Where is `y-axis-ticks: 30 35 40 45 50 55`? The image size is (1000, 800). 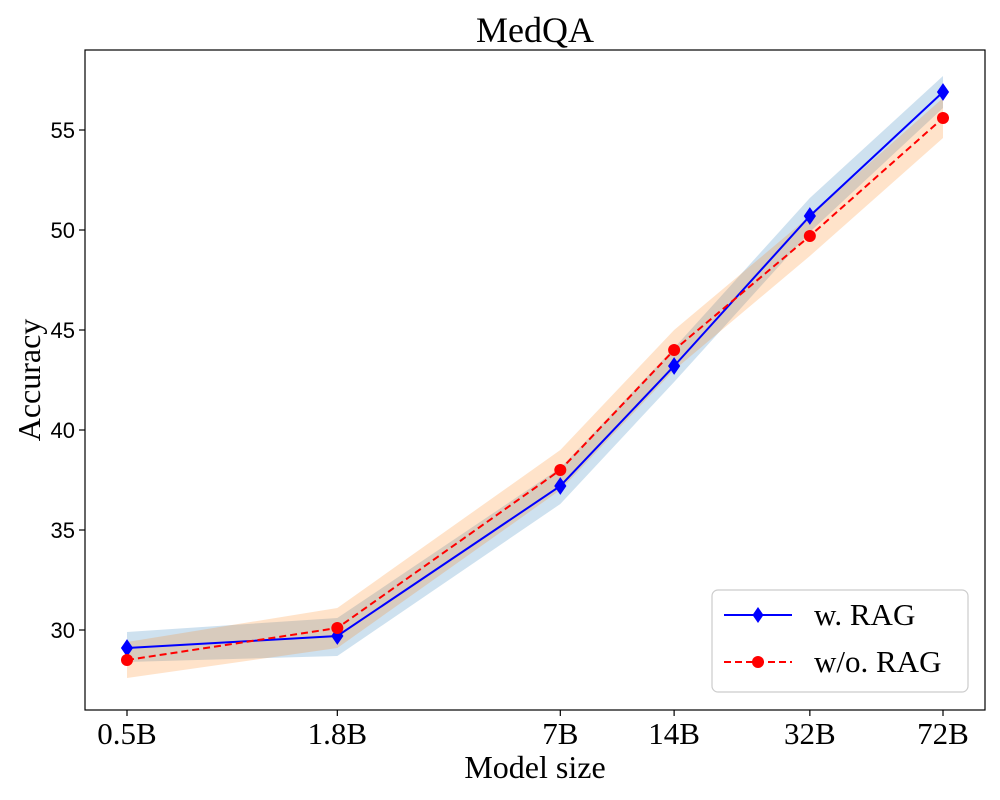
y-axis-ticks: 30 35 40 45 50 55 is located at coordinates (68, 380).